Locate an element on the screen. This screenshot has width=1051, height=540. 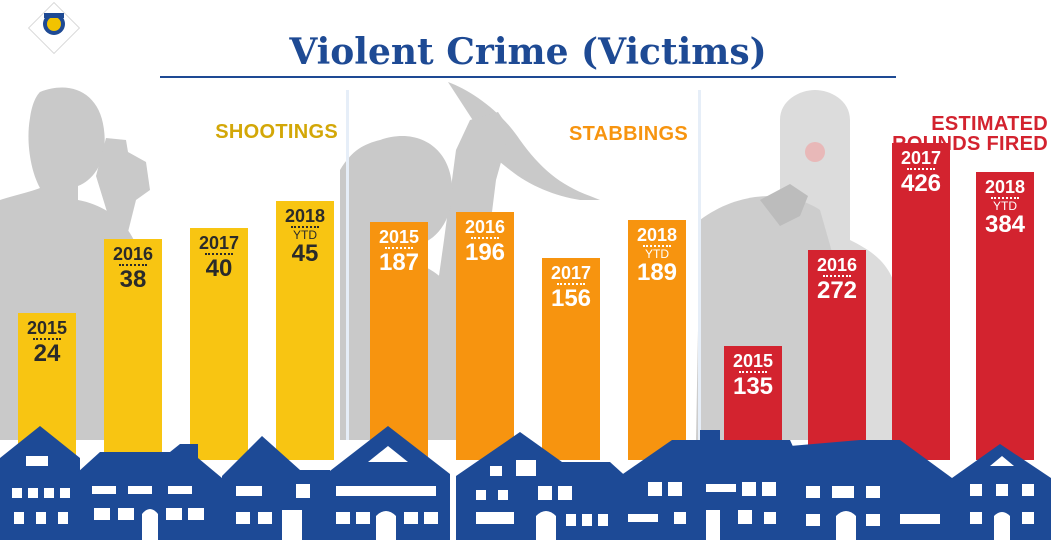
stabbings-value-label: 189 is located at coordinates (657, 272).